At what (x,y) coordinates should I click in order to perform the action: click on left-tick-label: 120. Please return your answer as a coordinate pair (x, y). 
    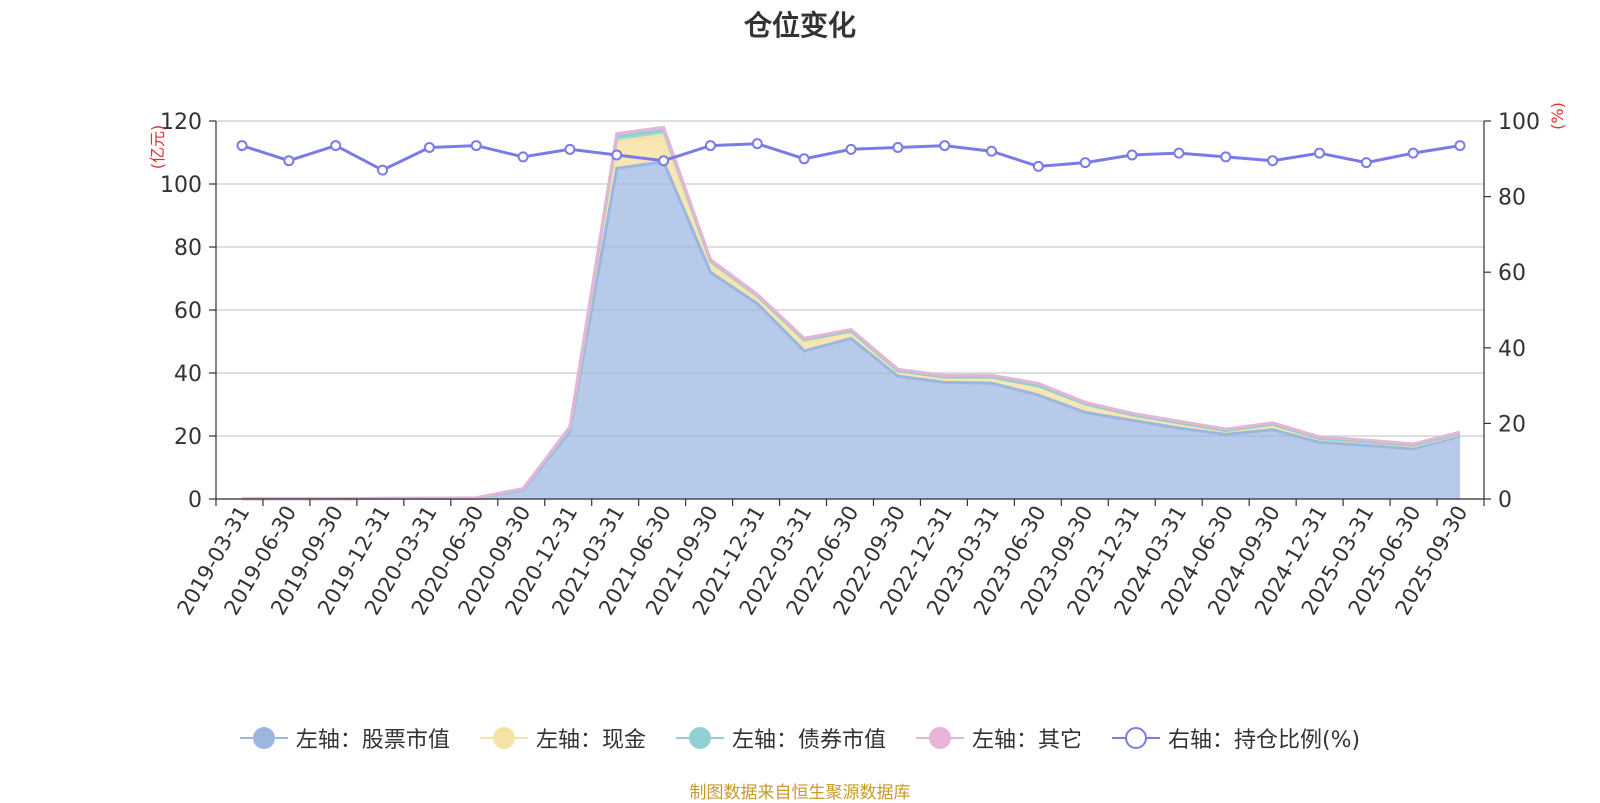
    Looking at the image, I should click on (181, 122).